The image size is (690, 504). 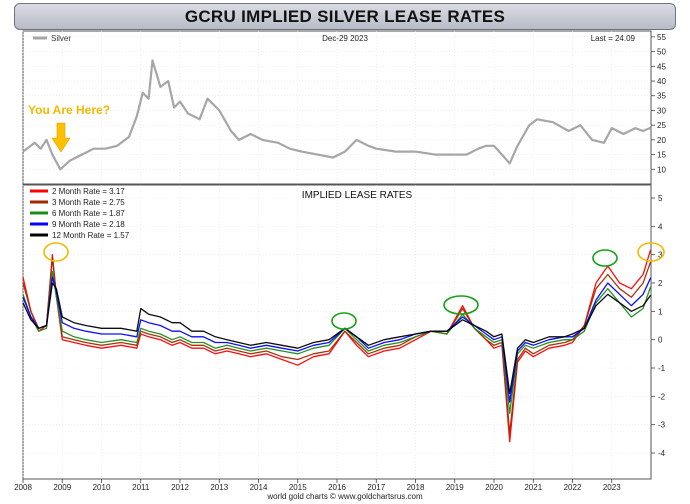 I want to click on title-bar: GCRU IMPLIED SILVER LEASE RATES, so click(x=345, y=16).